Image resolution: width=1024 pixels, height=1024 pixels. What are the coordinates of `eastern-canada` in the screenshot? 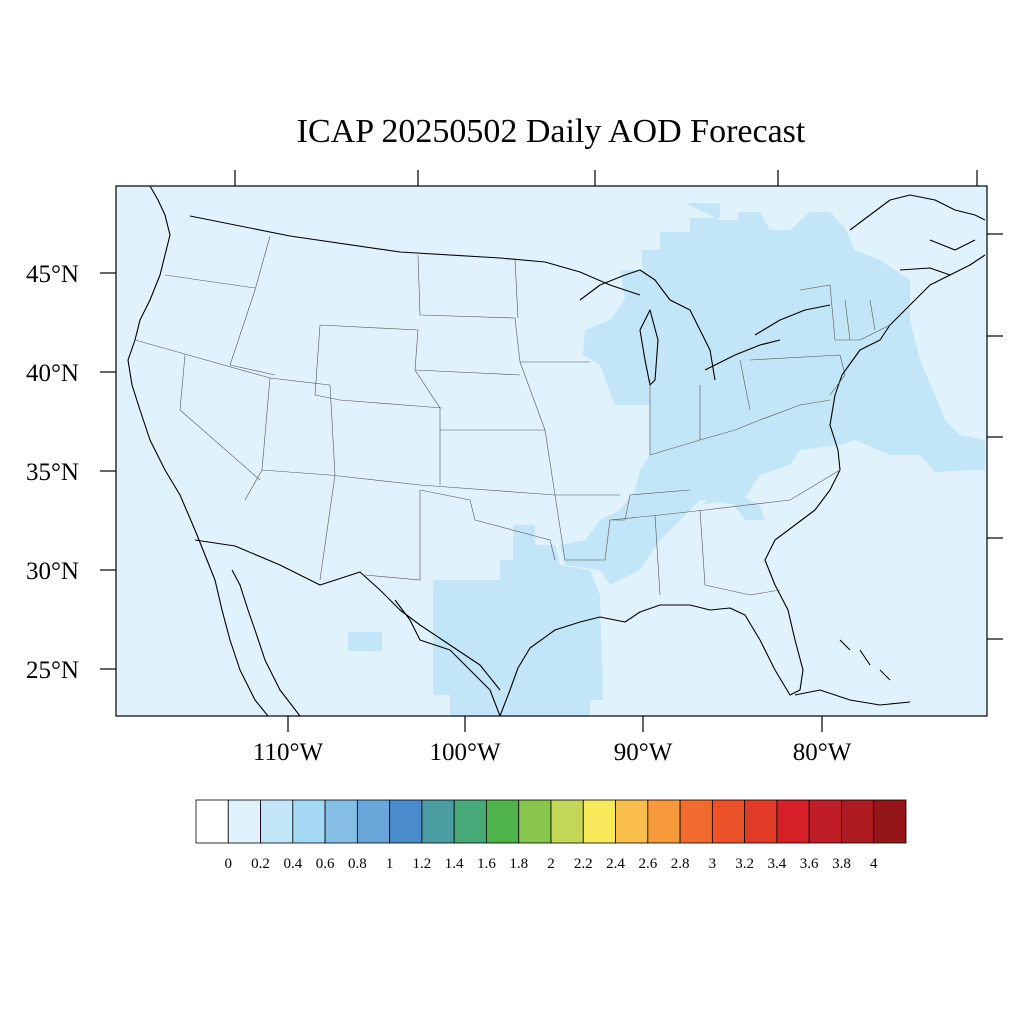 It's located at (917, 235).